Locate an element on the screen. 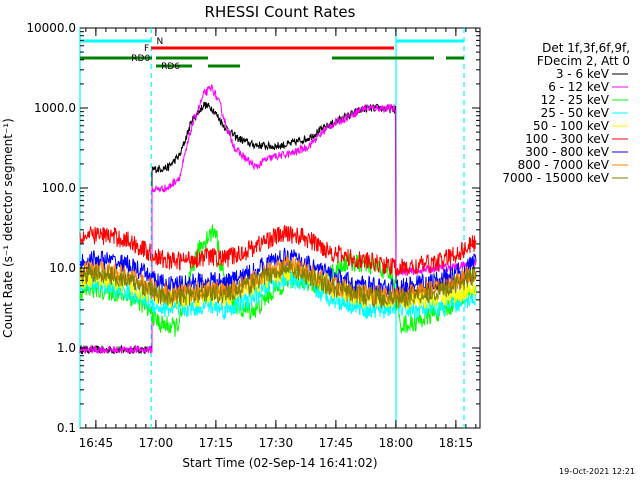 Image resolution: width=640 pixels, height=480 pixels. y-tick-label: 0.1 is located at coordinates (66, 428).